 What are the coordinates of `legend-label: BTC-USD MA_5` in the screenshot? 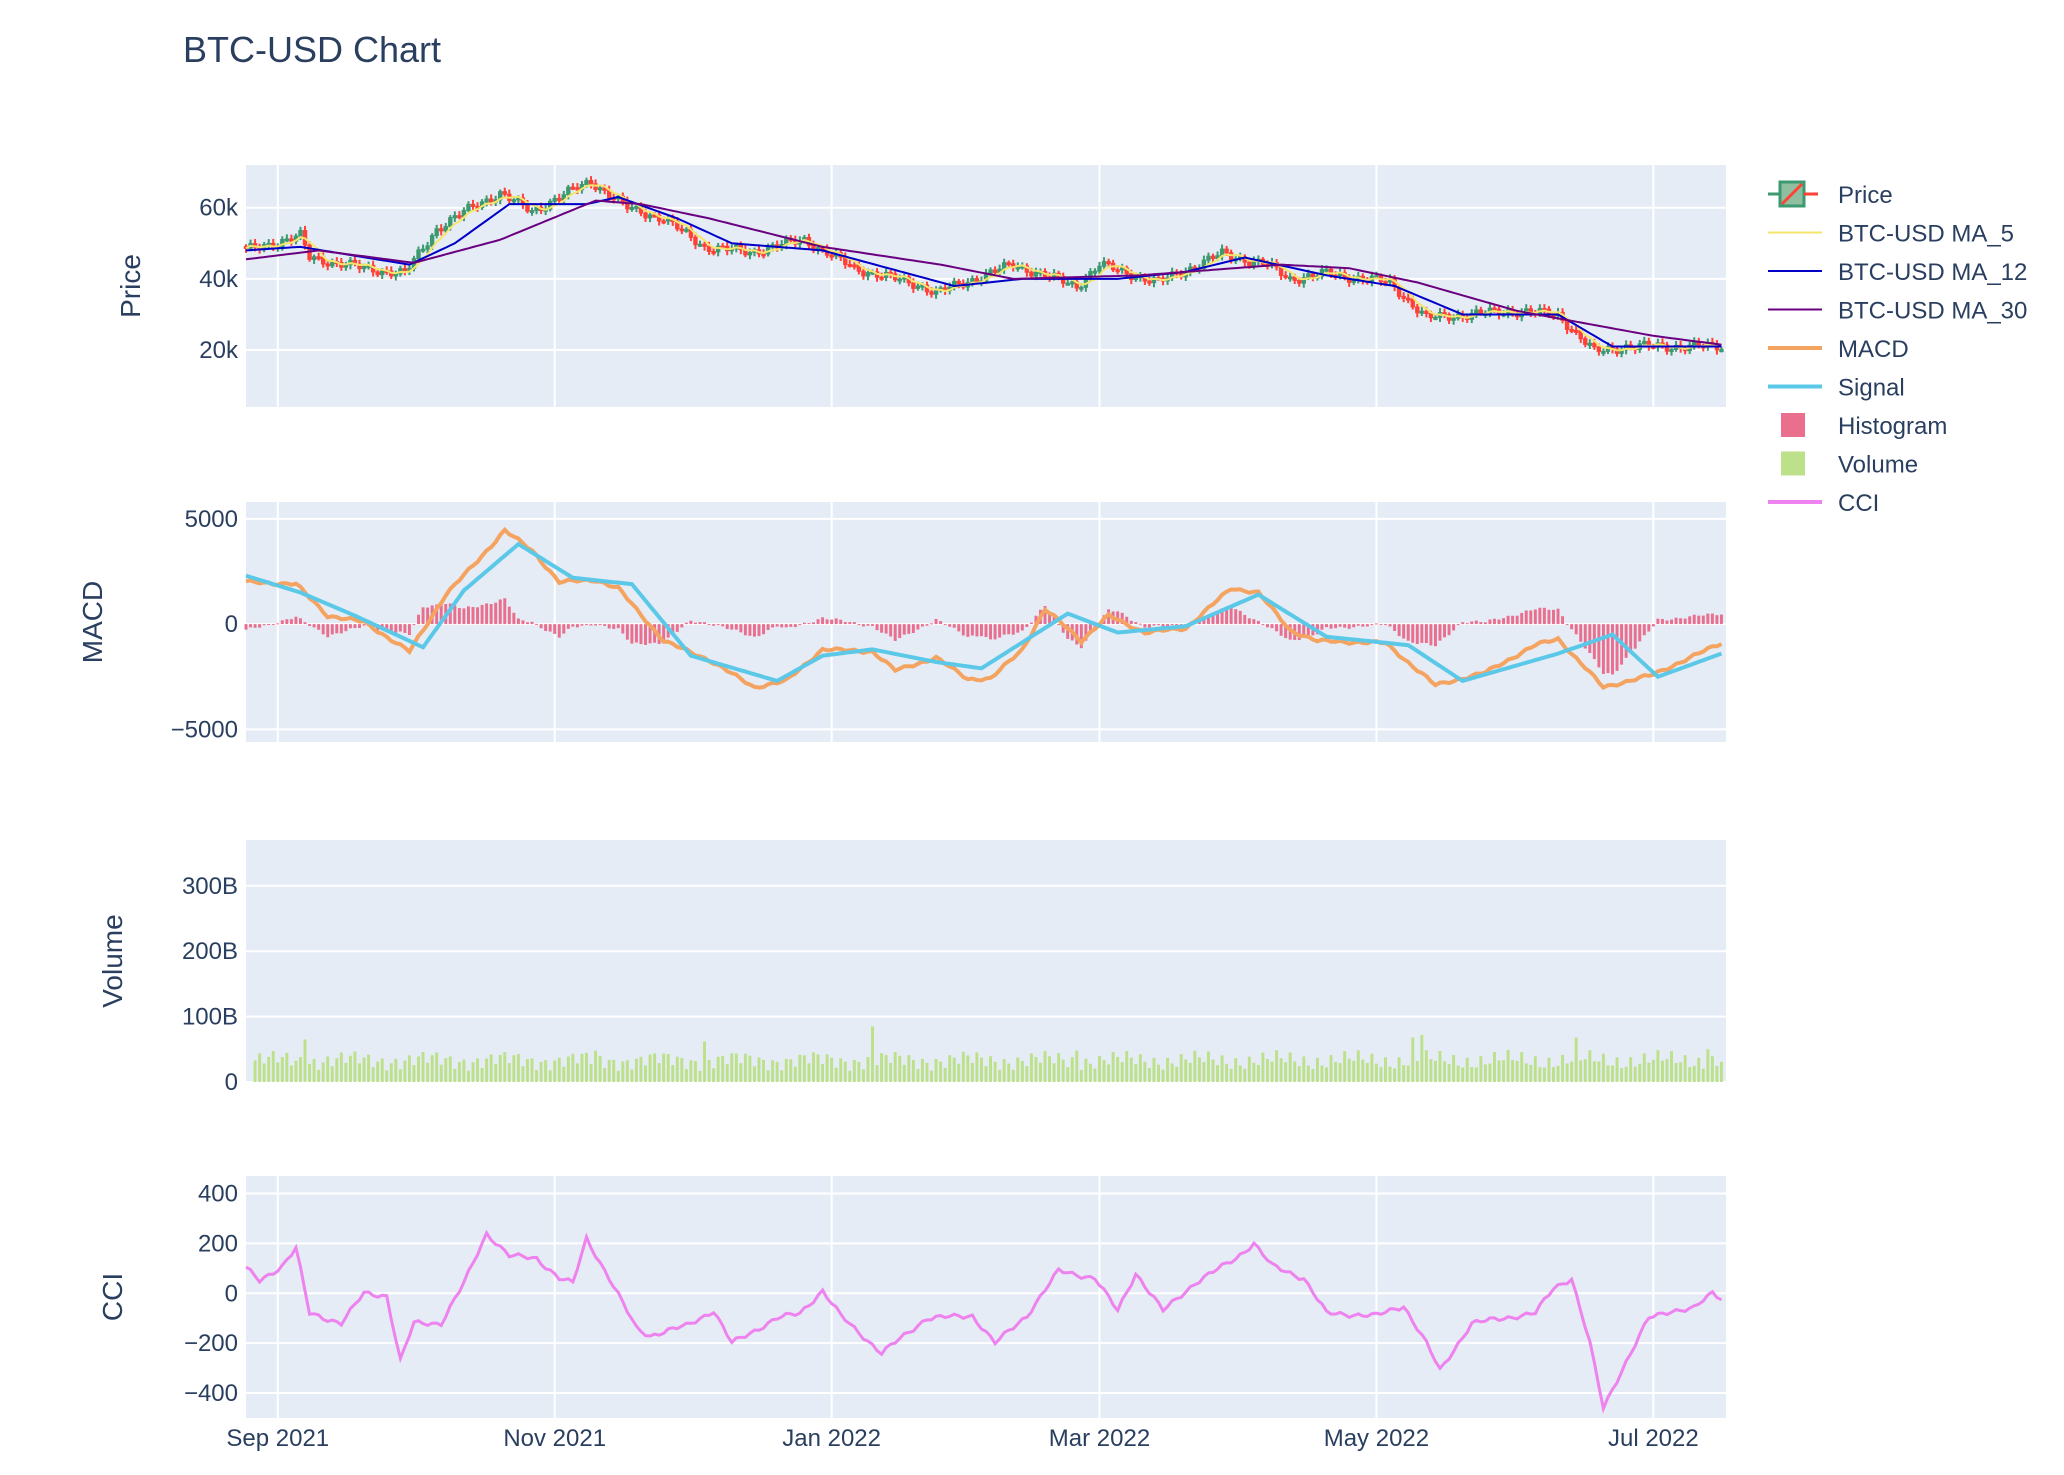 It's located at (1926, 234).